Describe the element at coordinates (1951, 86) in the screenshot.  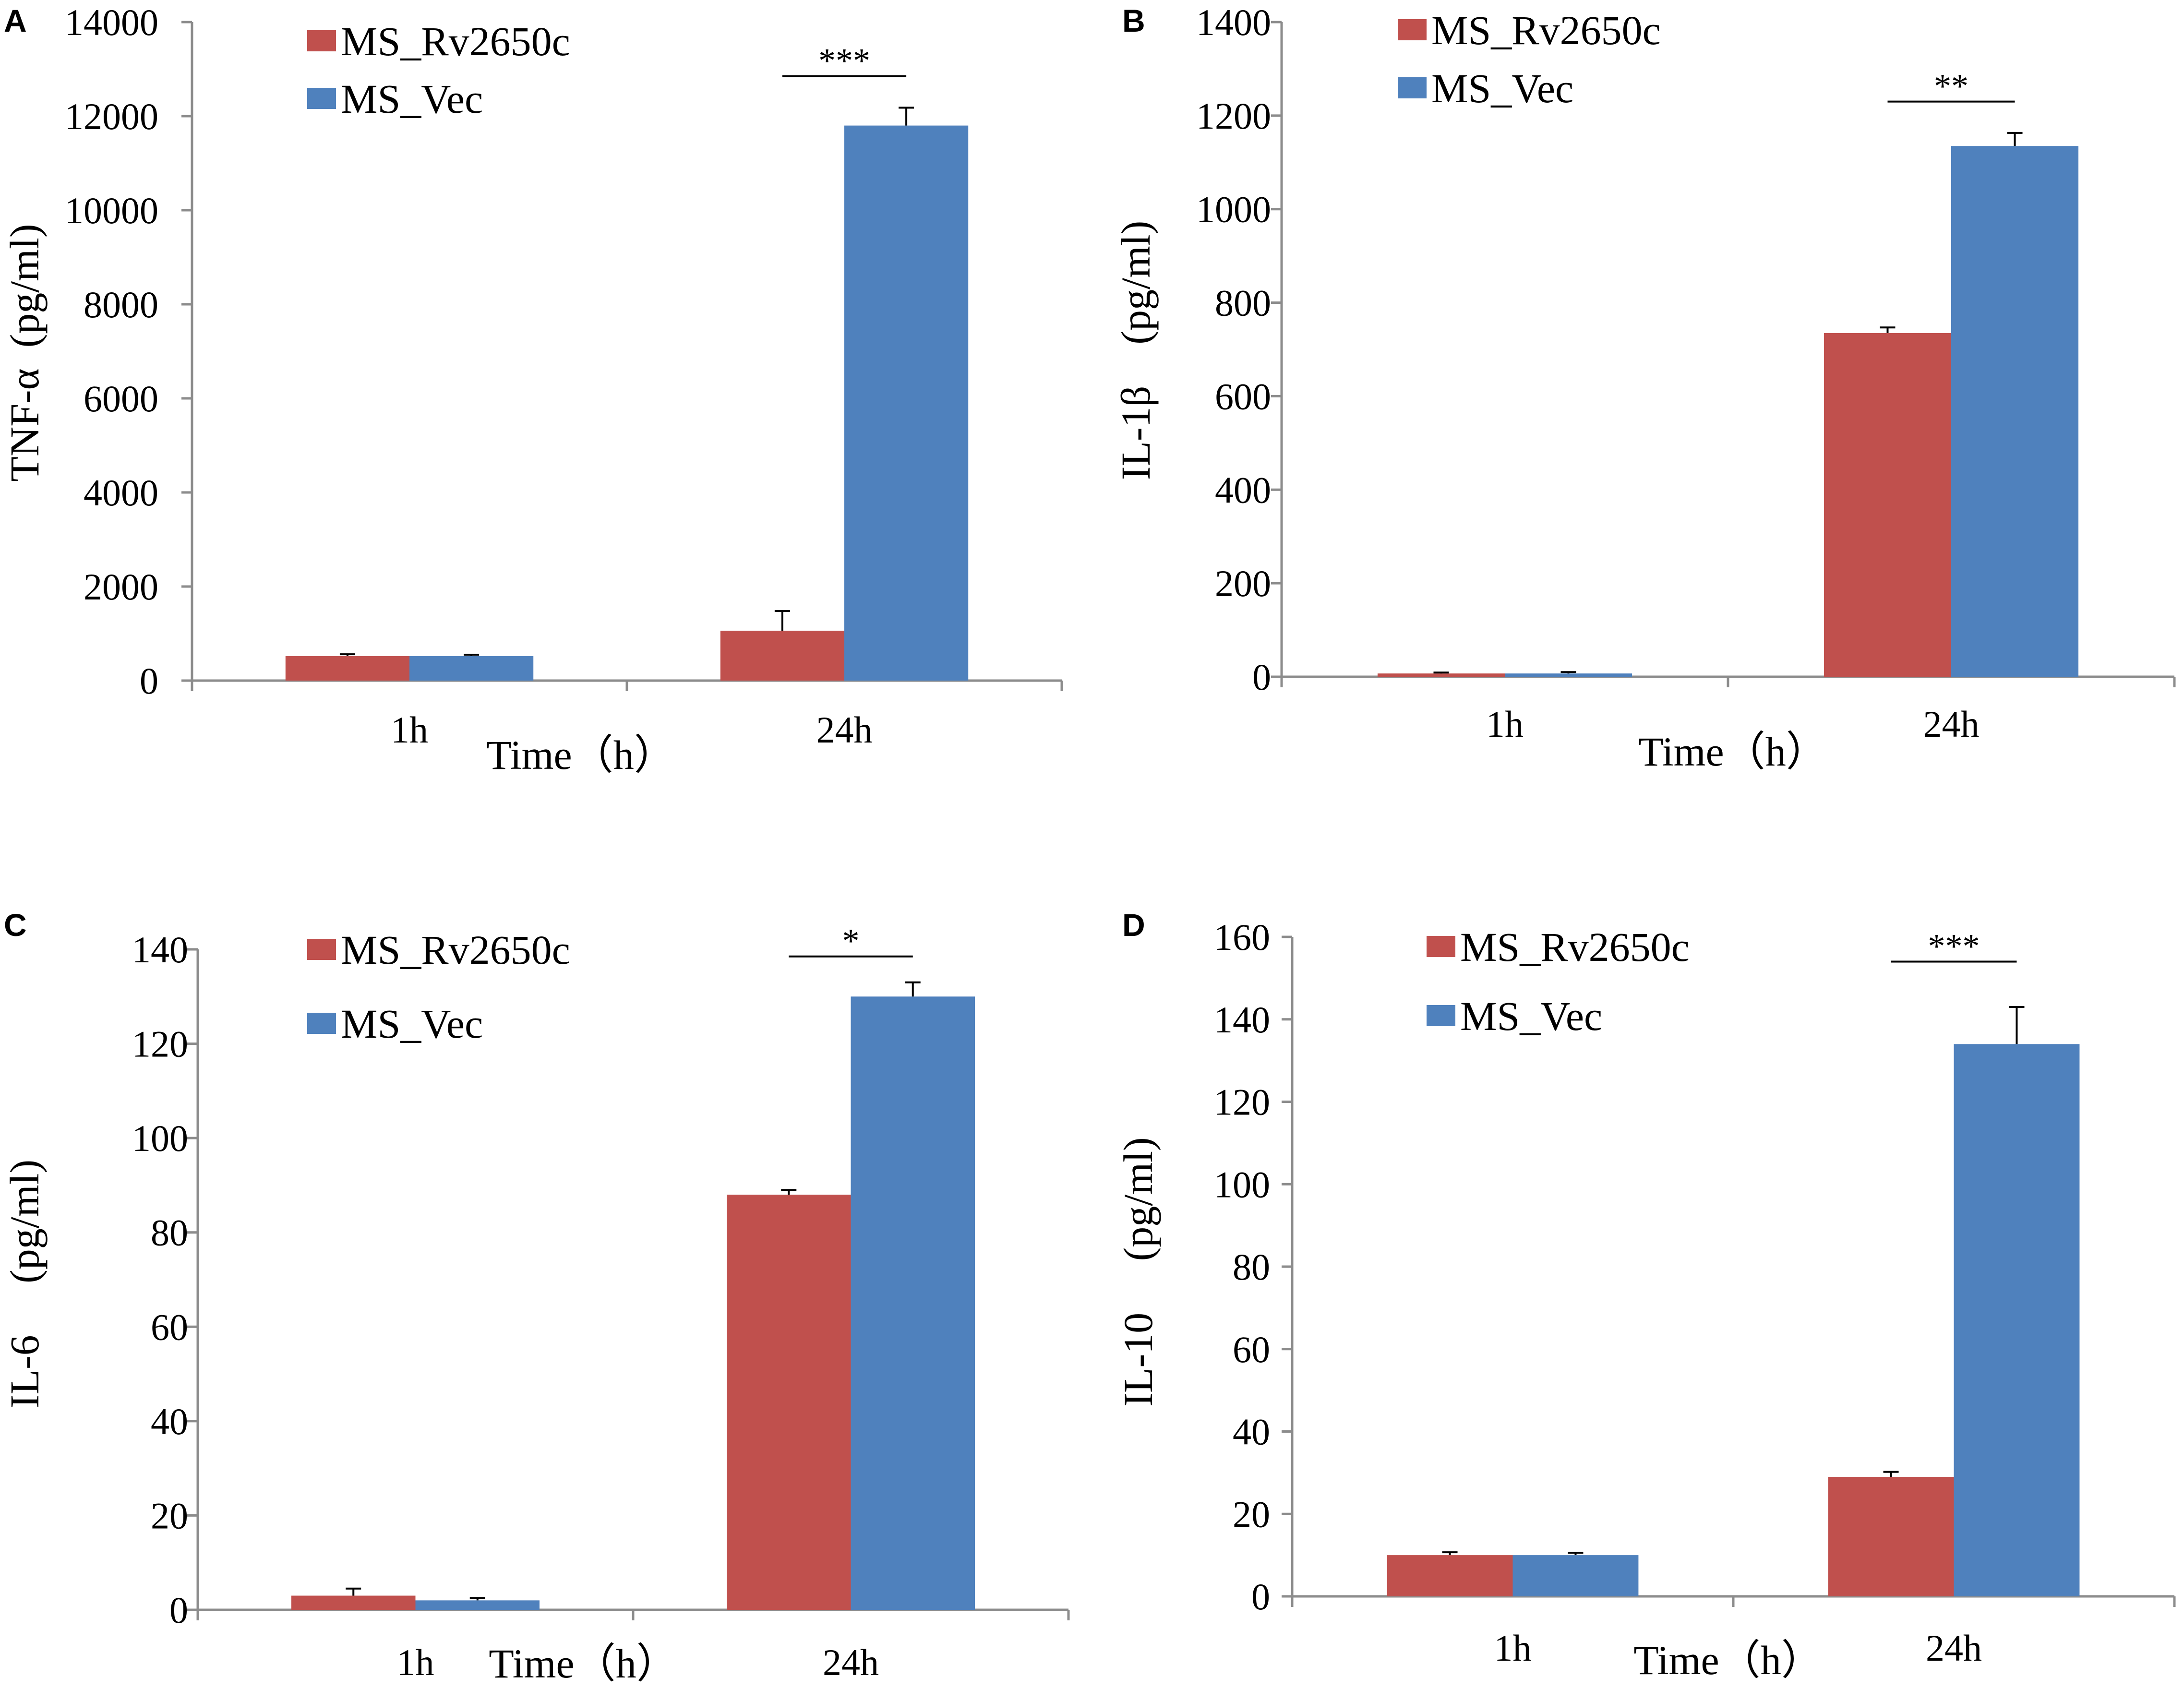
I see `significance-label: **` at that location.